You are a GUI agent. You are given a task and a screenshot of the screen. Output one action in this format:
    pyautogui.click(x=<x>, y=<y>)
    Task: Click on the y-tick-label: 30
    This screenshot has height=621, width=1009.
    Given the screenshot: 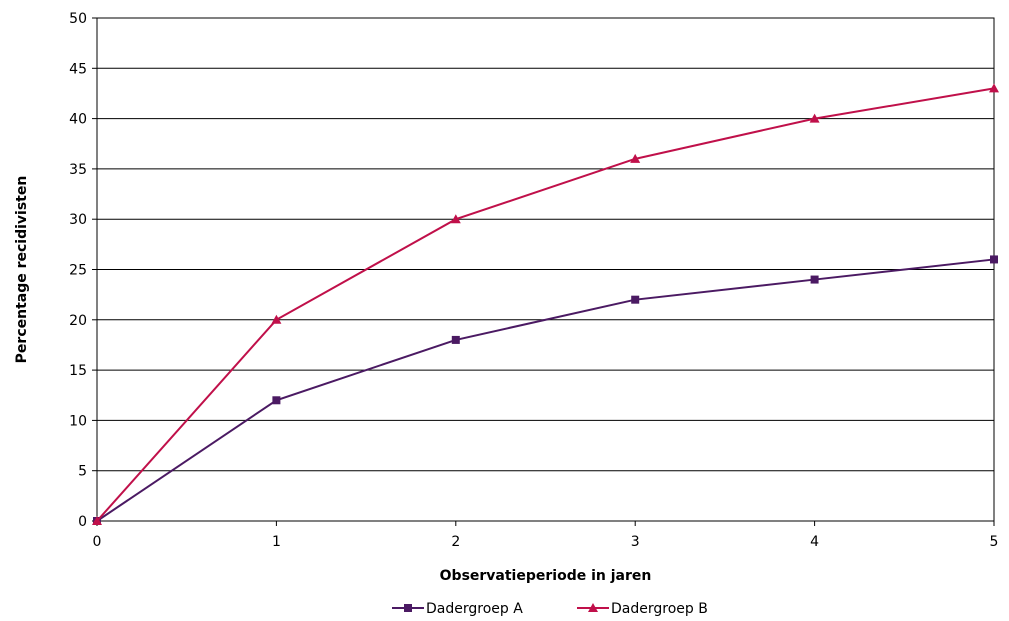 What is the action you would take?
    pyautogui.click(x=78, y=220)
    